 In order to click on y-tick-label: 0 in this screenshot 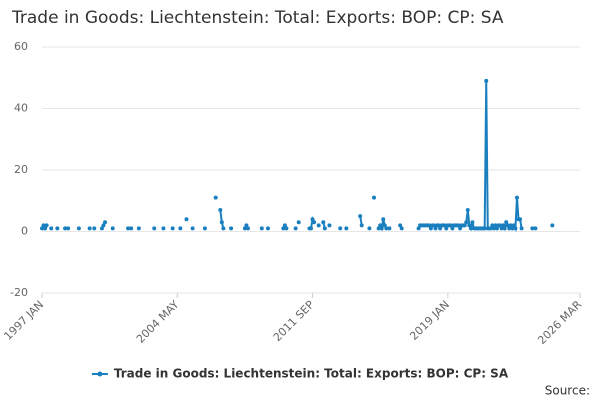, I will do `click(24, 231)`.